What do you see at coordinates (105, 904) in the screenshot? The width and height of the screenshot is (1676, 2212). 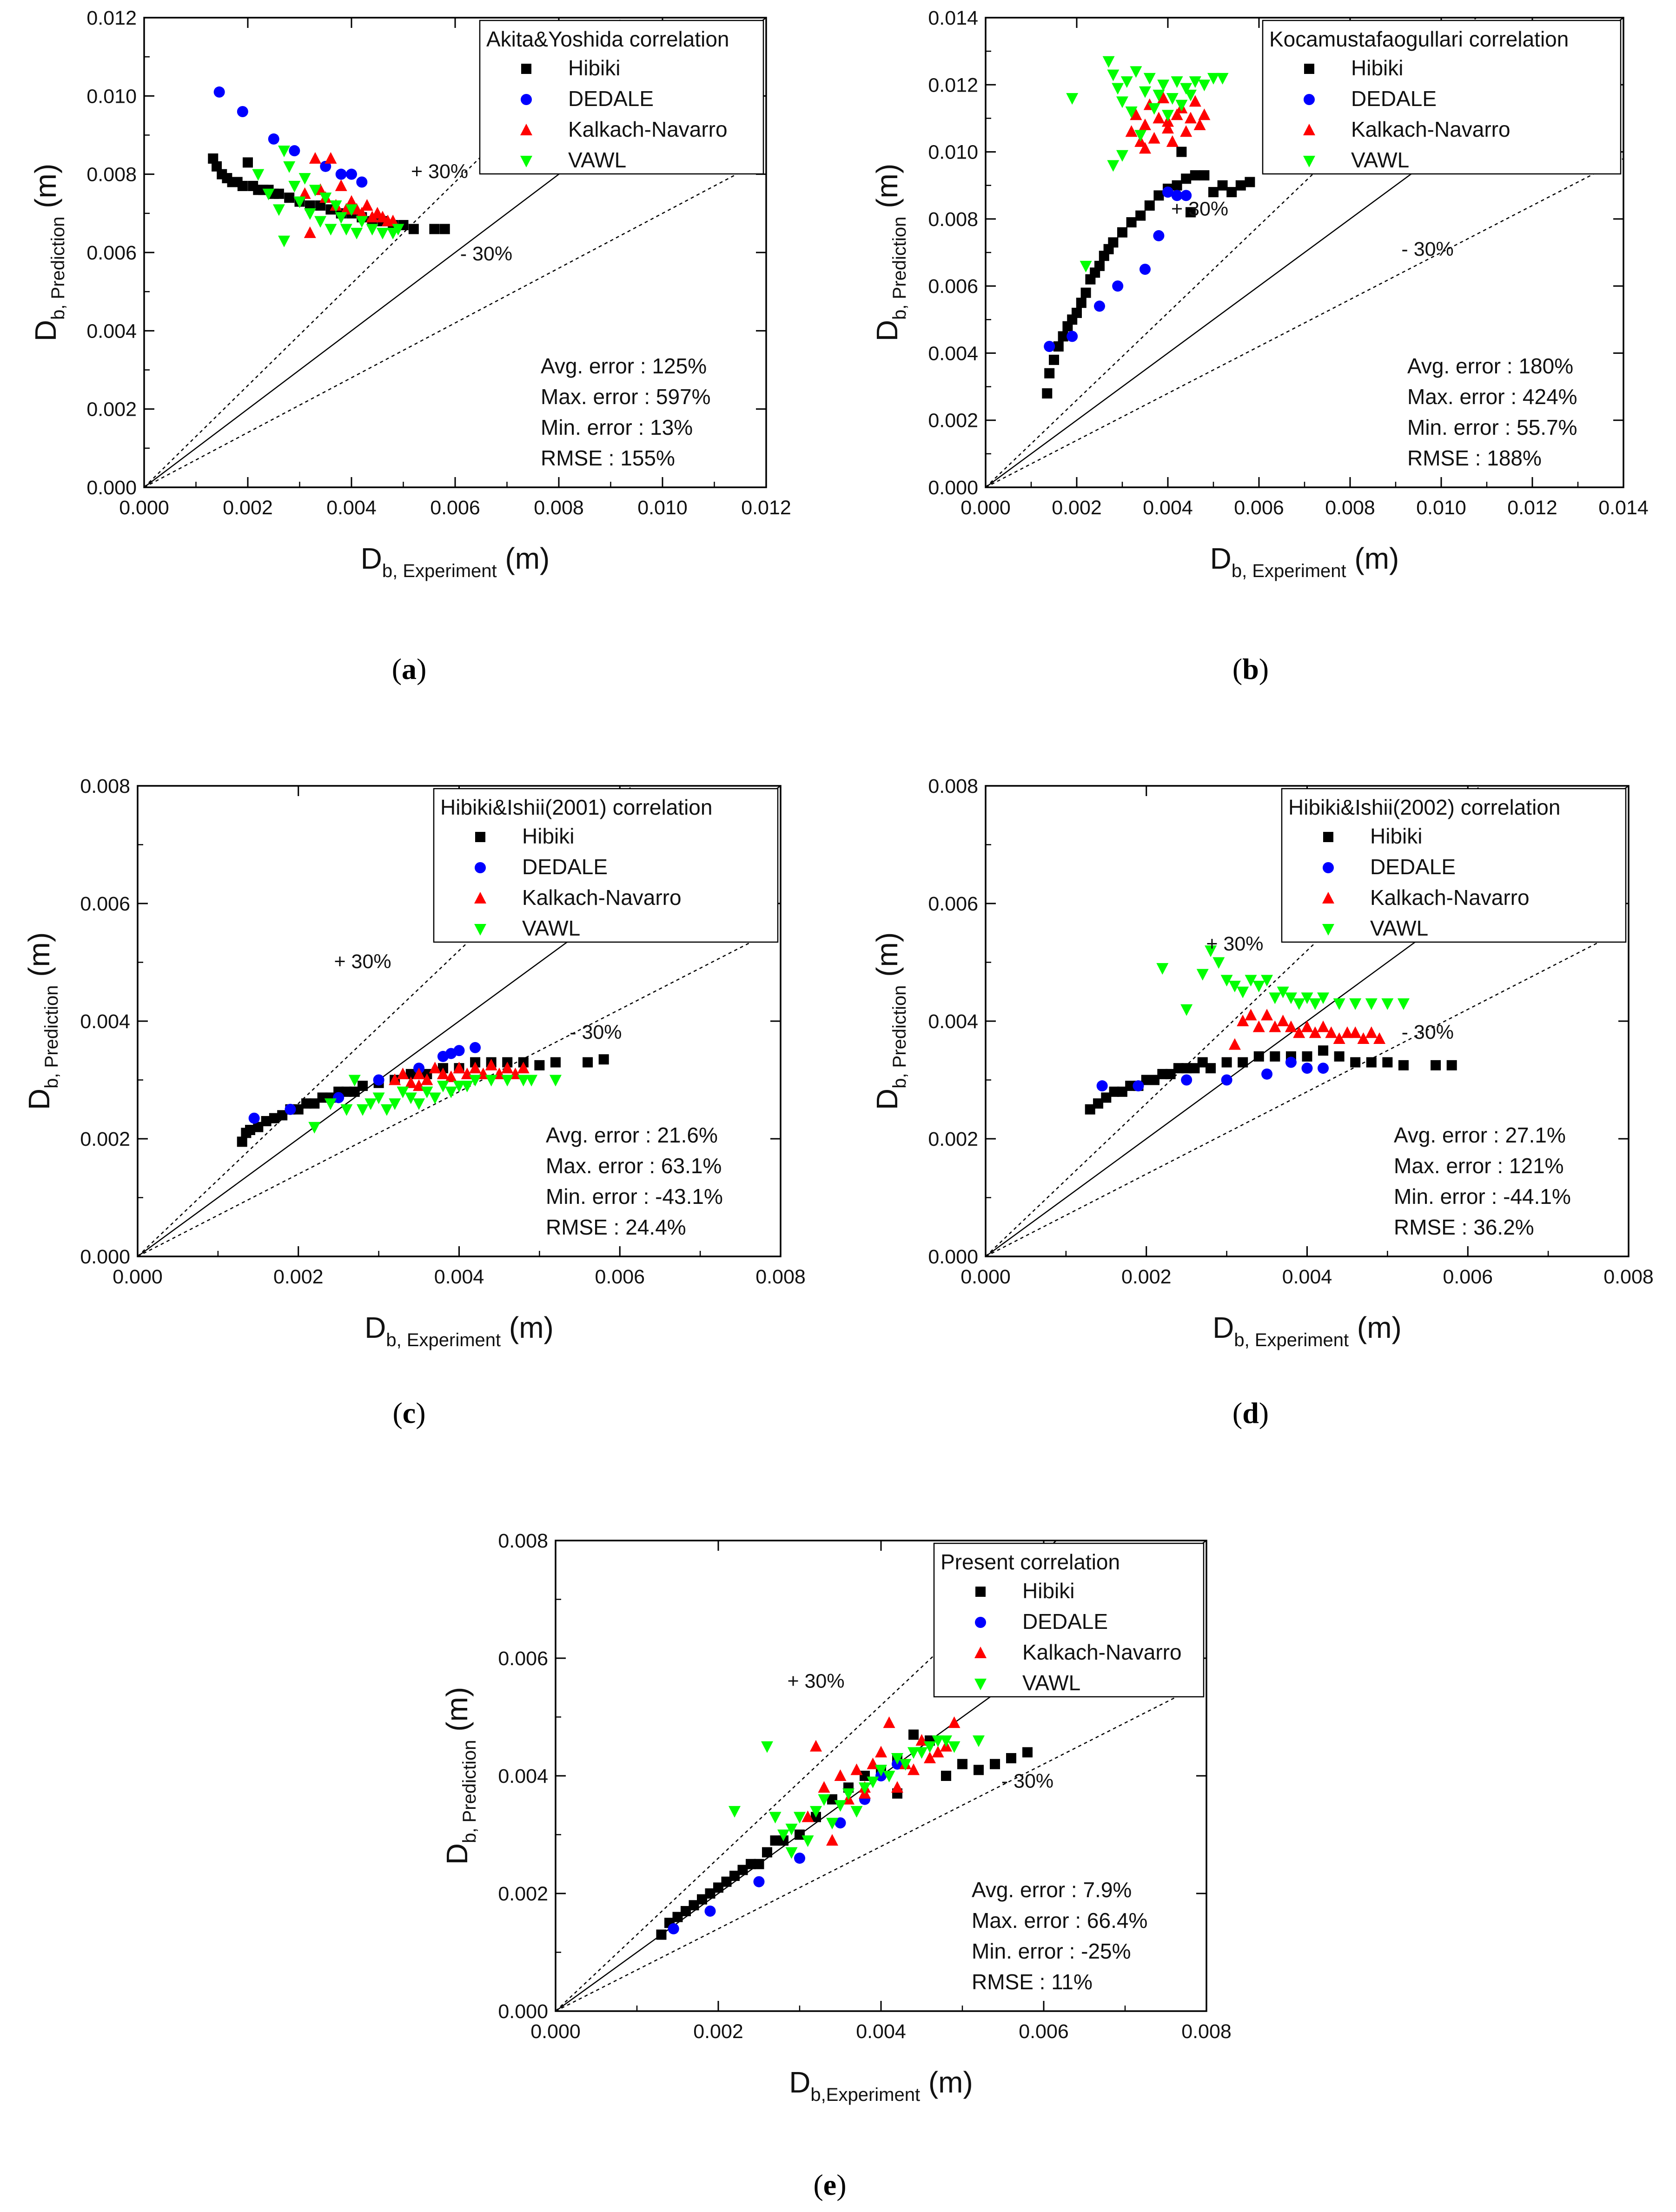 I see `y-tick-label: 0.006` at bounding box center [105, 904].